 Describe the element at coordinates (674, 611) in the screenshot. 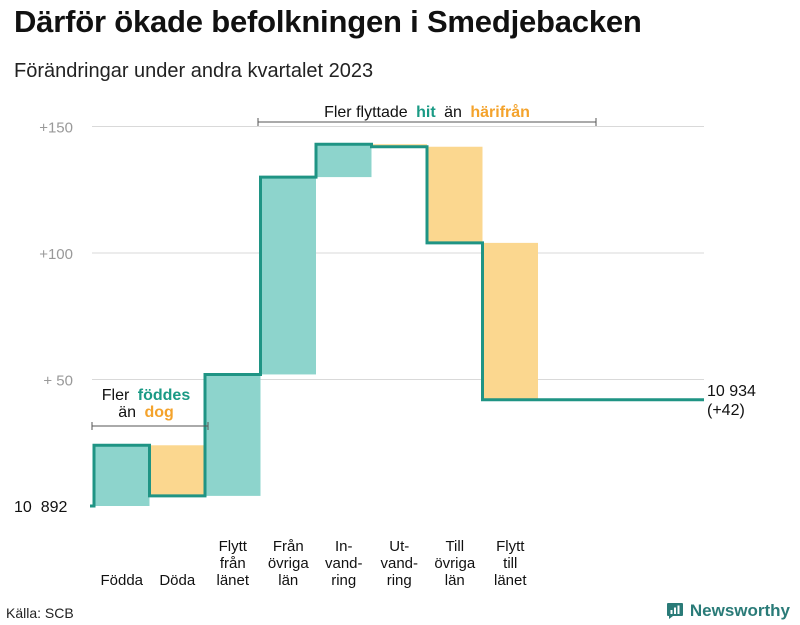

I see `newsworthy-logo-icon` at that location.